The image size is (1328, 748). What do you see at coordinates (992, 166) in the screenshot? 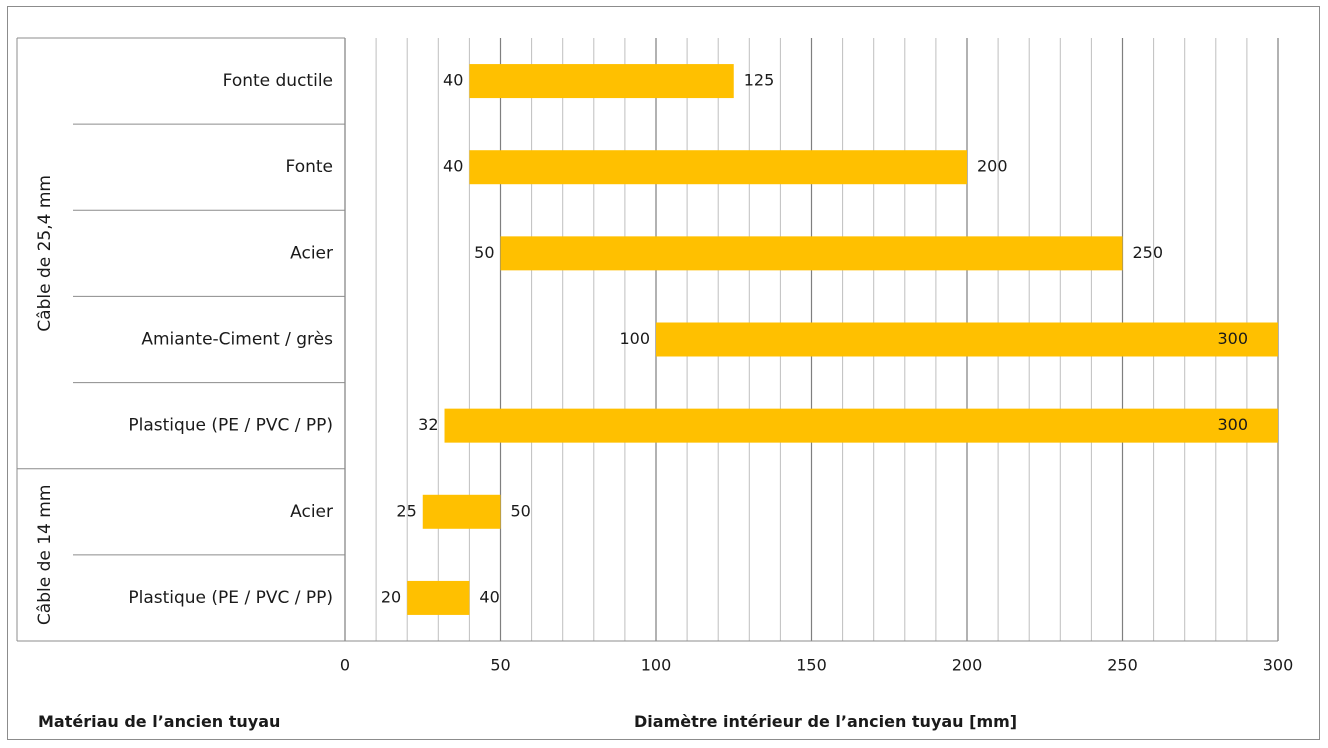
I see `max-data-label: 200` at bounding box center [992, 166].